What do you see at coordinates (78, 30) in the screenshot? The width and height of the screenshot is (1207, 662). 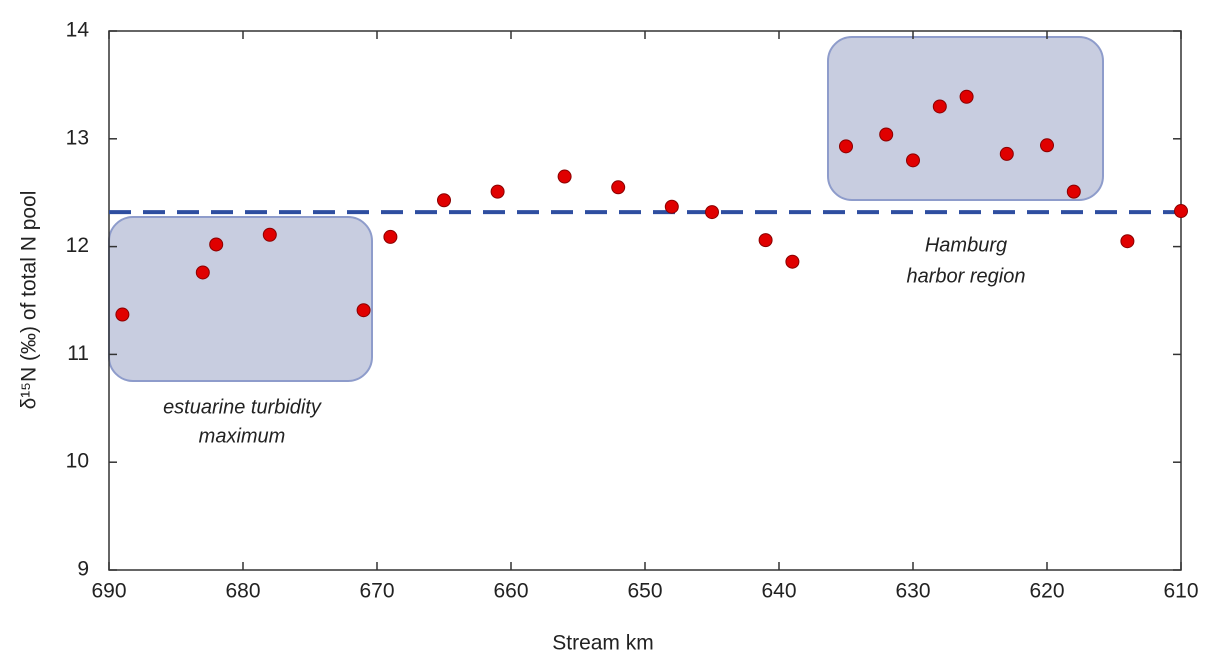 I see `y-tick-label: 14` at bounding box center [78, 30].